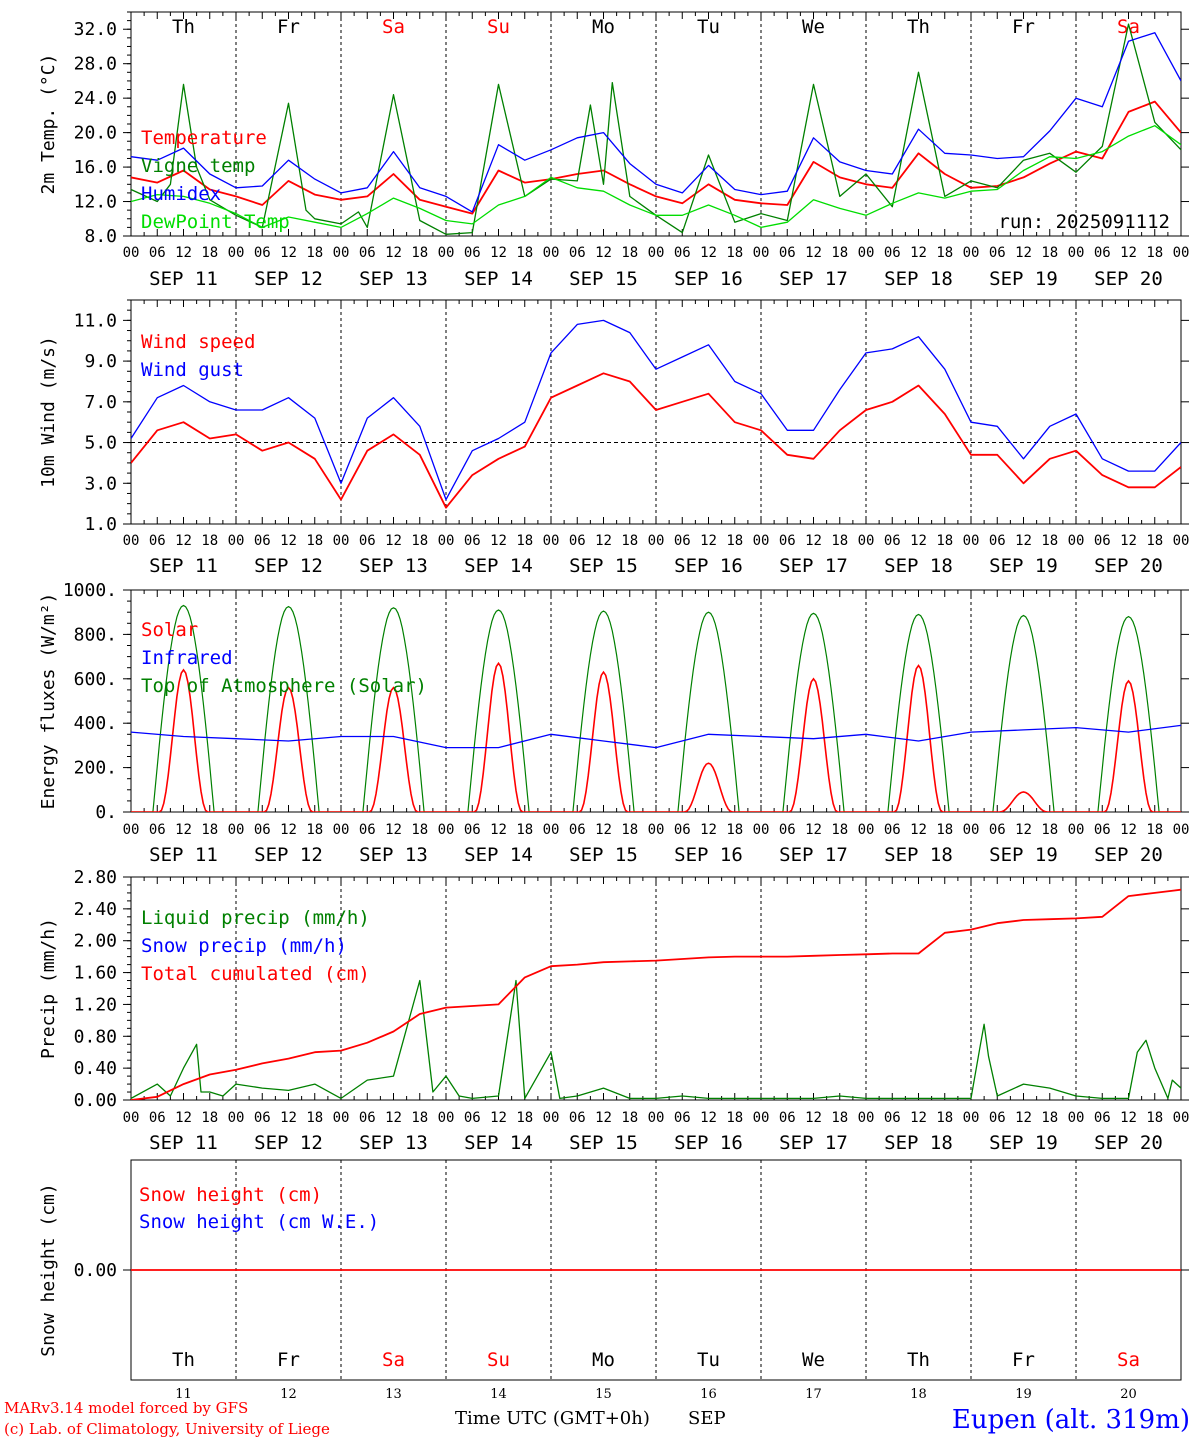 This screenshot has width=1194, height=1440. Describe the element at coordinates (95, 1036) in the screenshot. I see `y-tick-label: 0.80` at that location.